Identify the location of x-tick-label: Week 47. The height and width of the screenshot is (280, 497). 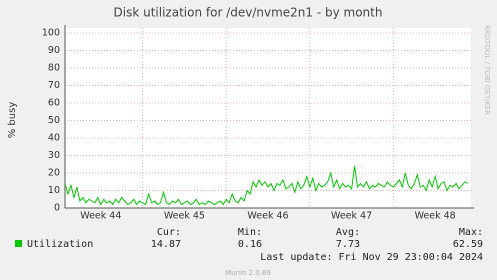
(351, 216).